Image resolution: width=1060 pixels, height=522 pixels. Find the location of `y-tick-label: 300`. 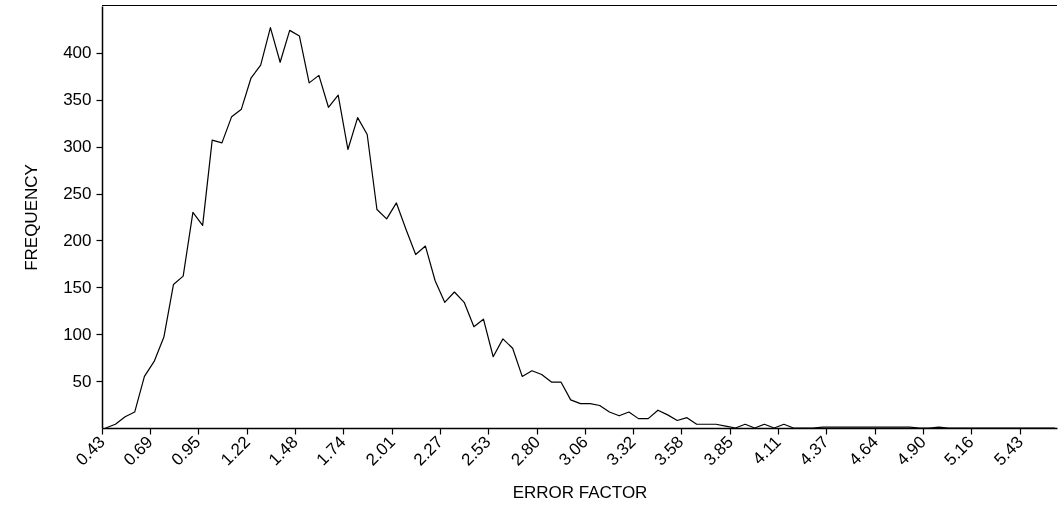

y-tick-label: 300 is located at coordinates (77, 147).